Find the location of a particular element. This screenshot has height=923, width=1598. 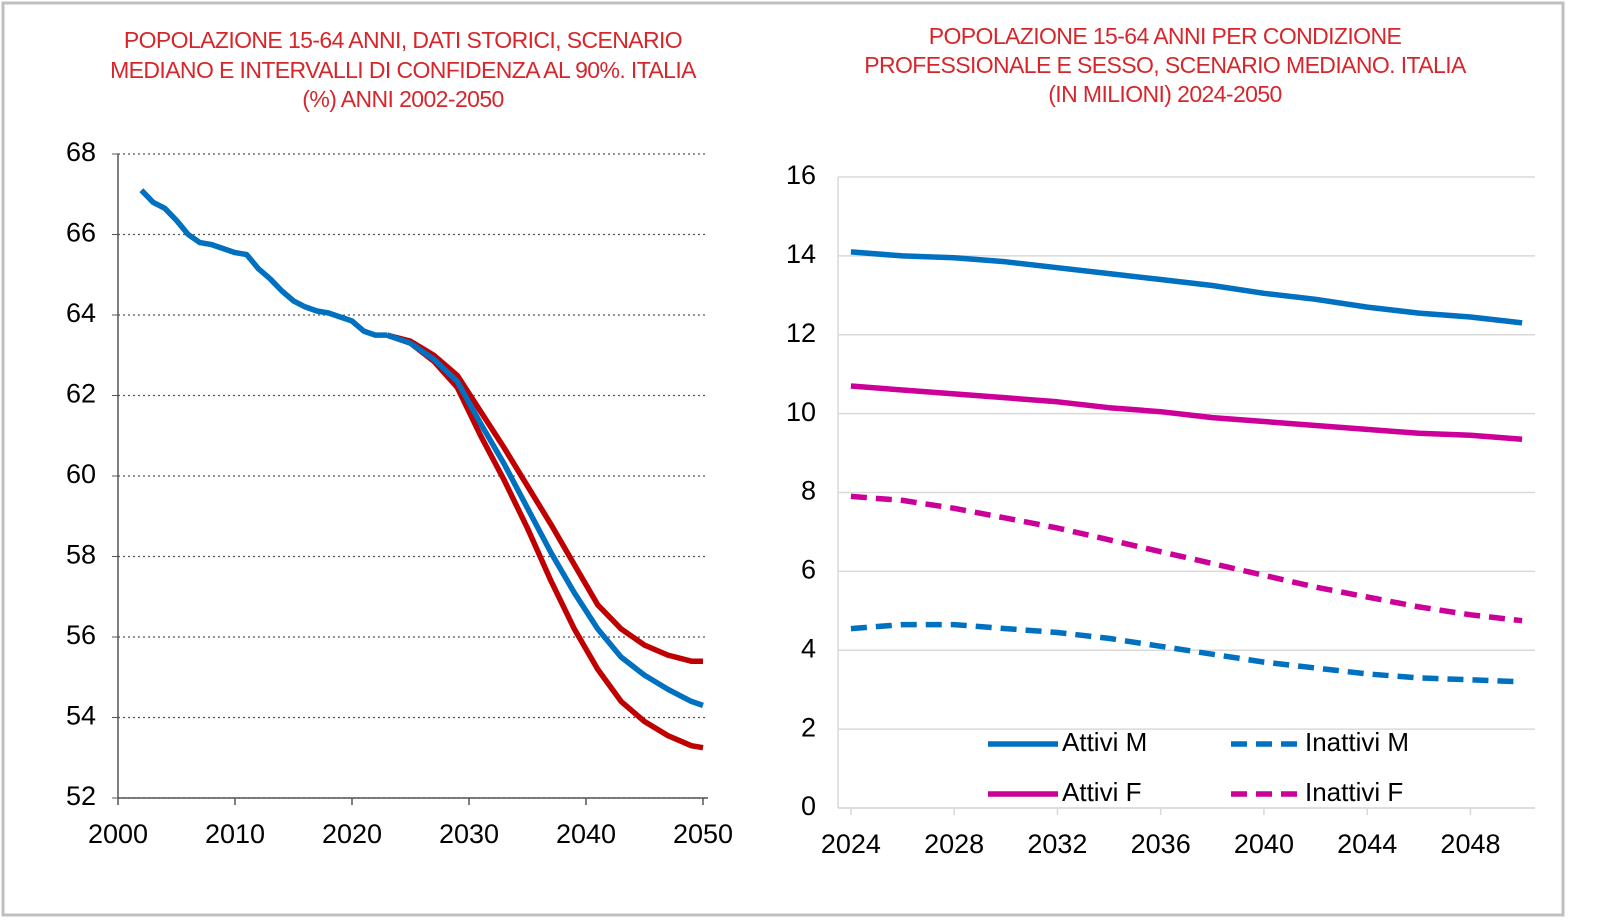

y-tick-label: 6 is located at coordinates (808, 570).